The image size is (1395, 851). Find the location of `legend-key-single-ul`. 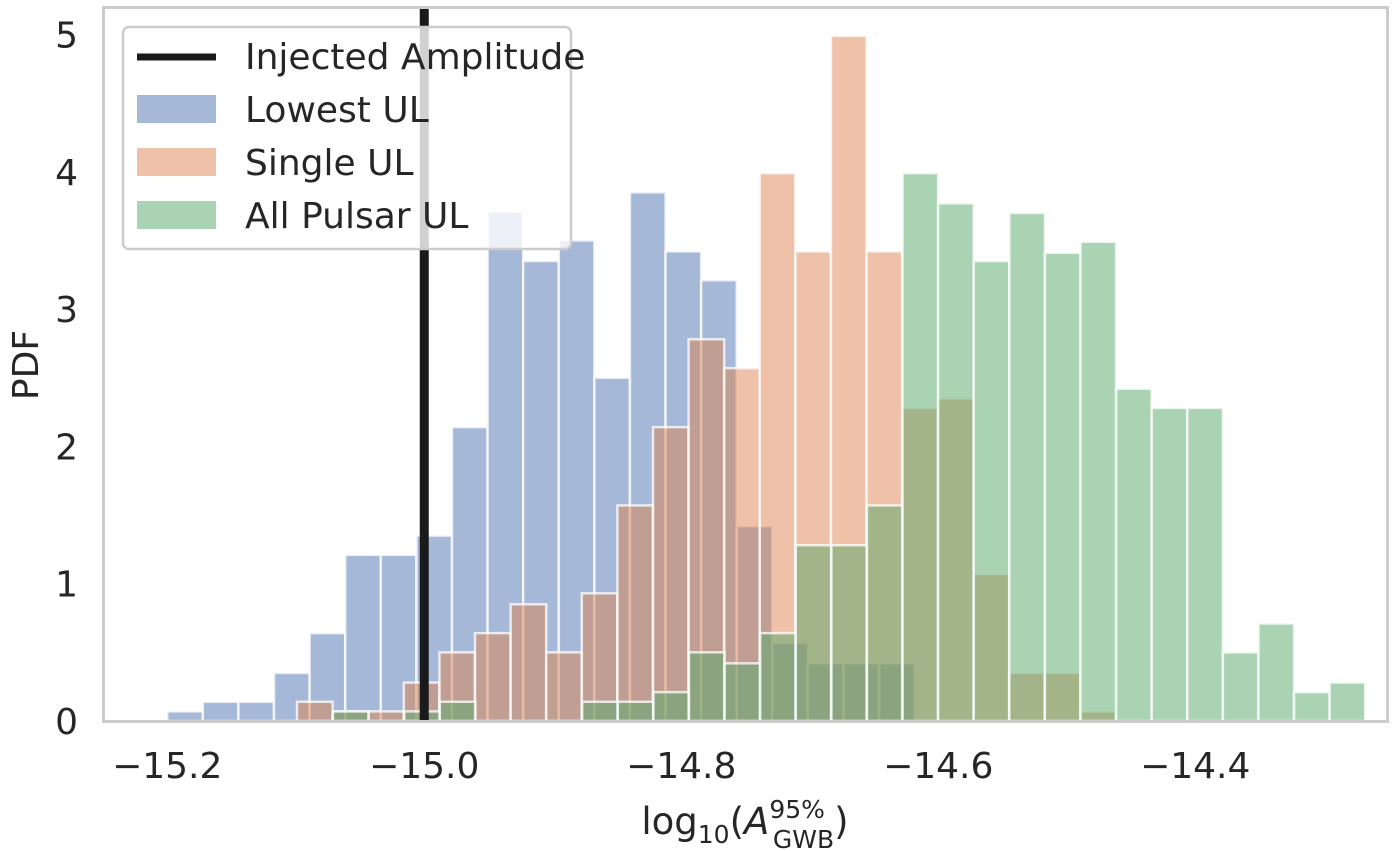

legend-key-single-ul is located at coordinates (176, 162).